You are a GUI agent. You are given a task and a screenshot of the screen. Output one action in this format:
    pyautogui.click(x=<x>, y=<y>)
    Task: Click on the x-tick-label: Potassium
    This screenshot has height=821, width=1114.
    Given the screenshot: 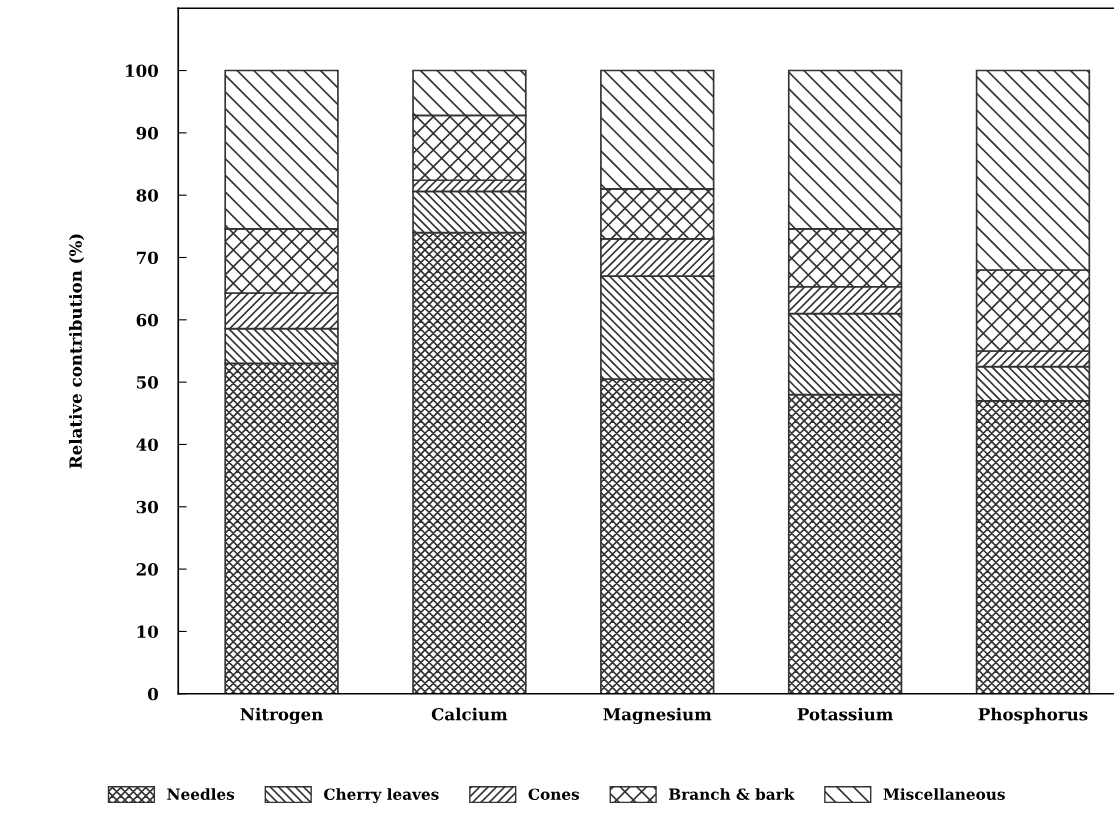 What is the action you would take?
    pyautogui.click(x=845, y=714)
    